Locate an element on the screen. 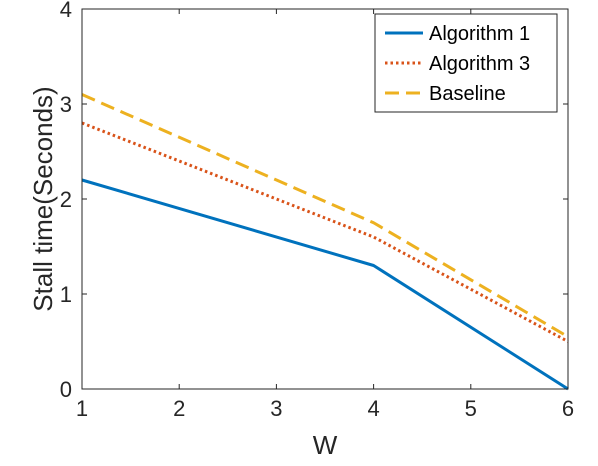 The height and width of the screenshot is (466, 598). legend-label-3: Baseline is located at coordinates (467, 94).